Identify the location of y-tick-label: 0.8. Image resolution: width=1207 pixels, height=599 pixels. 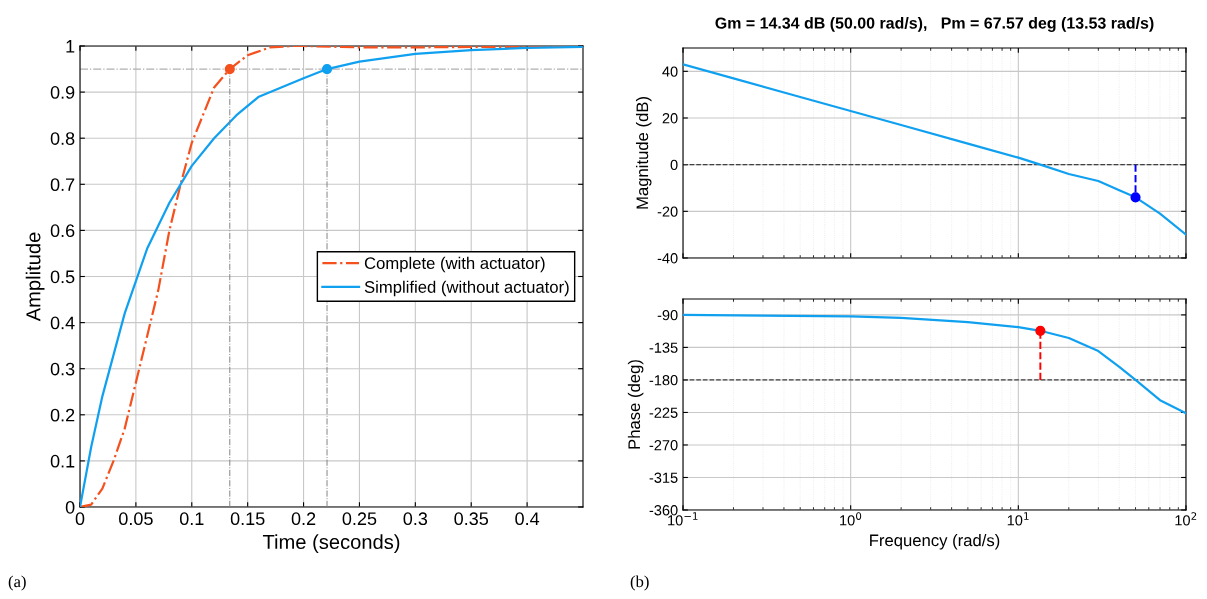
(62, 138).